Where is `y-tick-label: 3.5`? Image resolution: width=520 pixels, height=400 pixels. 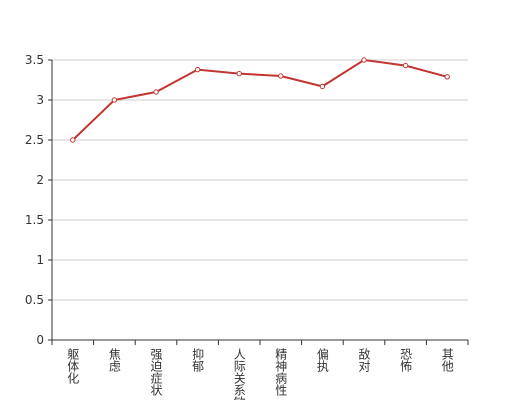
y-tick-label: 3.5 is located at coordinates (34, 60).